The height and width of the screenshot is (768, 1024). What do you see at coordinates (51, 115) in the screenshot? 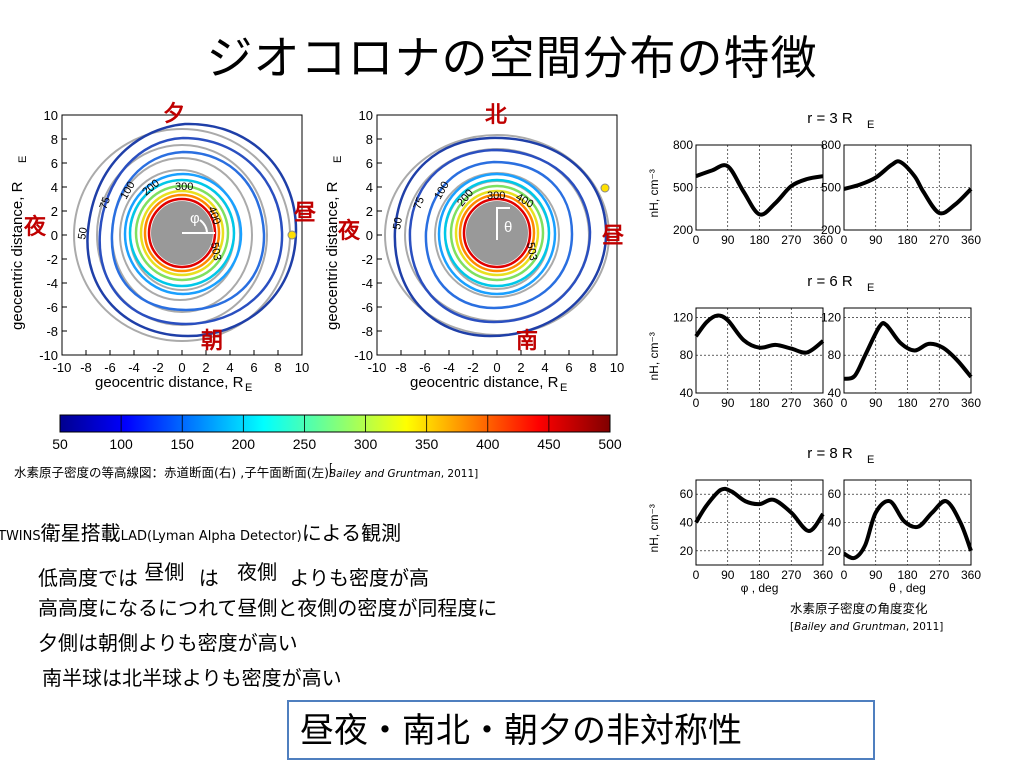
I see `y-tick-label: 10` at bounding box center [51, 115].